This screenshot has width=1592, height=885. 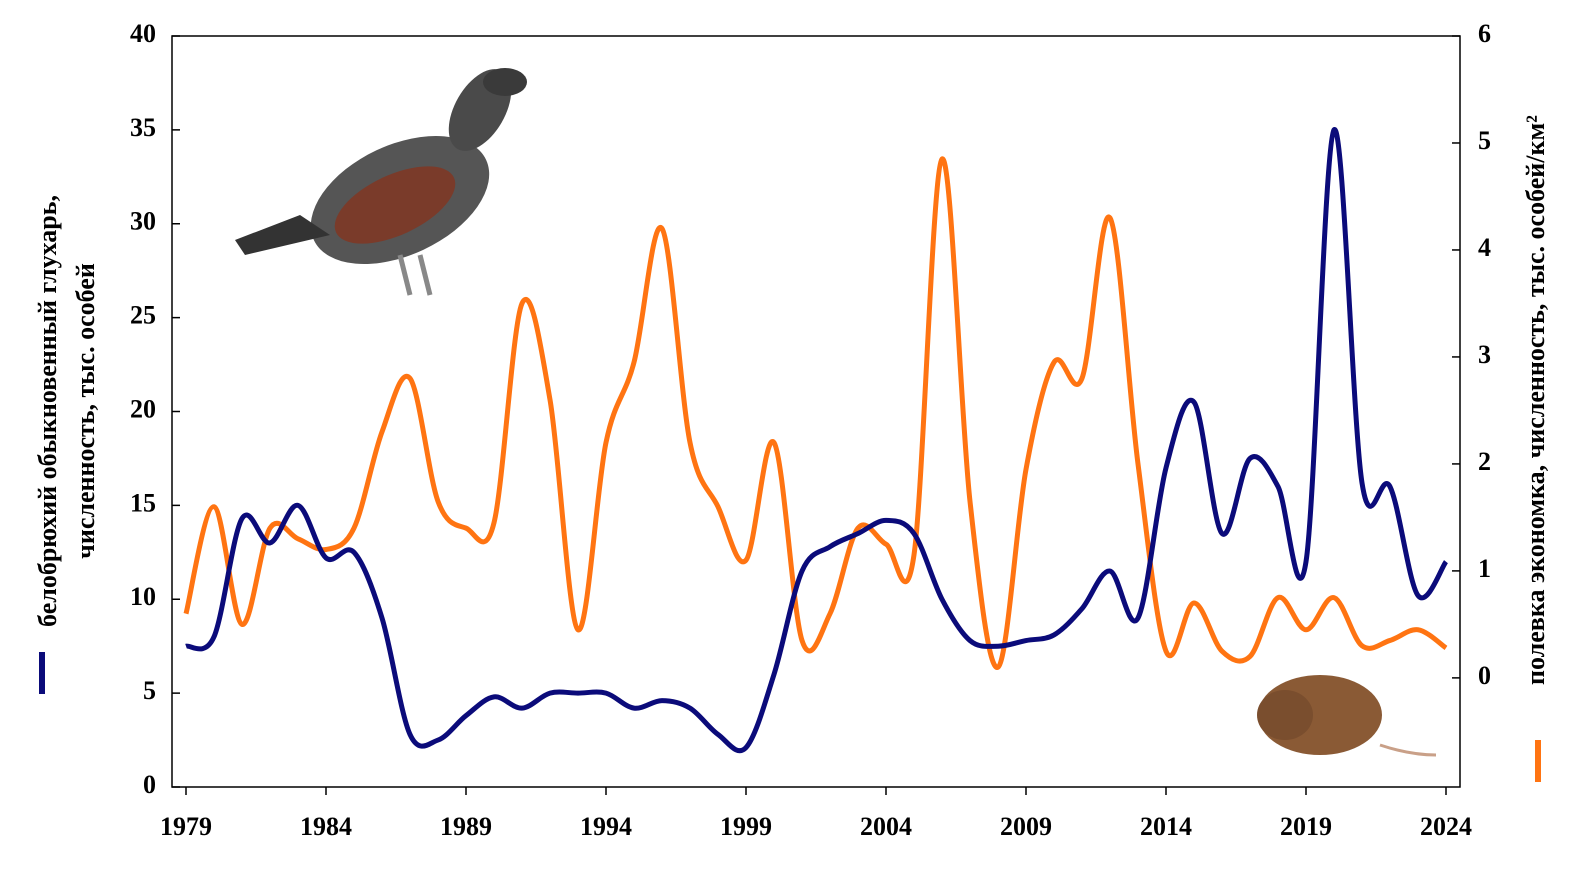 I want to click on x-tick-label: 2014, so click(x=1166, y=826).